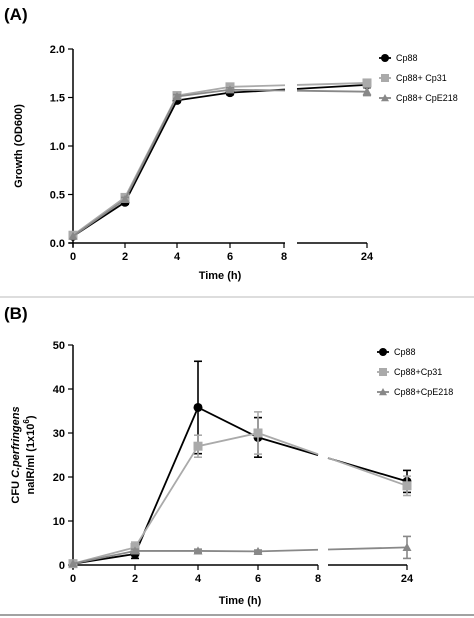 This screenshot has height=618, width=474. Describe the element at coordinates (62, 566) in the screenshot. I see `y-tick-label: 0` at that location.